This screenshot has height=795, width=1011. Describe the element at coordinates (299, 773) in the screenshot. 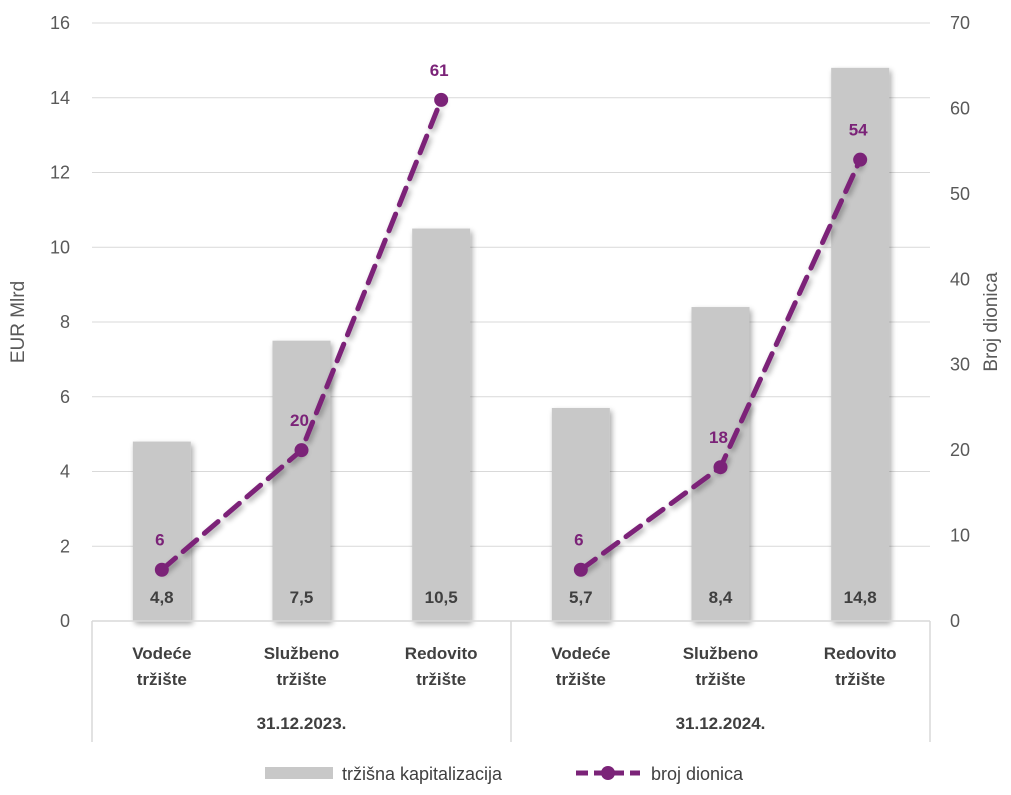

I see `legend-swatch-bar` at that location.